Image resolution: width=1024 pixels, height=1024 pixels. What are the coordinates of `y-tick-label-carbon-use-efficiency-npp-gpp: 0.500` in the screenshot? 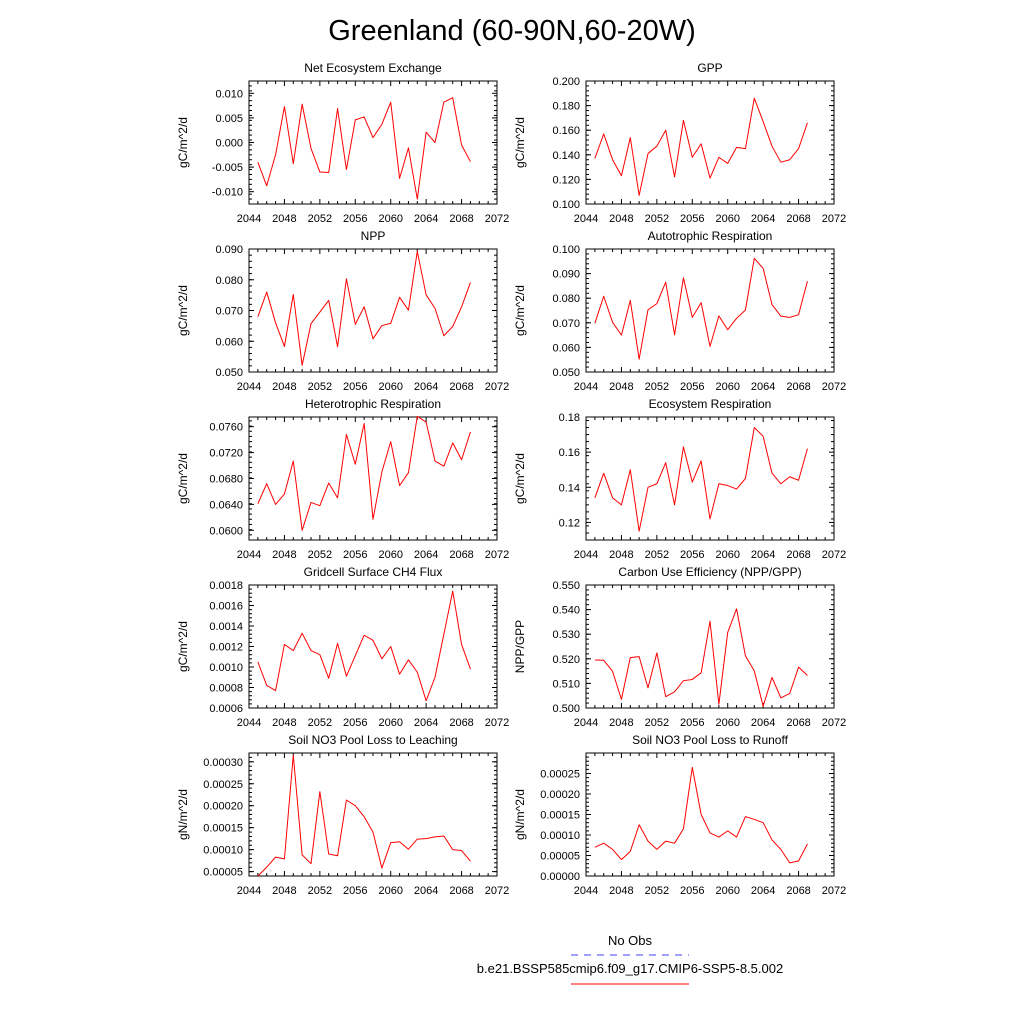 It's located at (566, 709).